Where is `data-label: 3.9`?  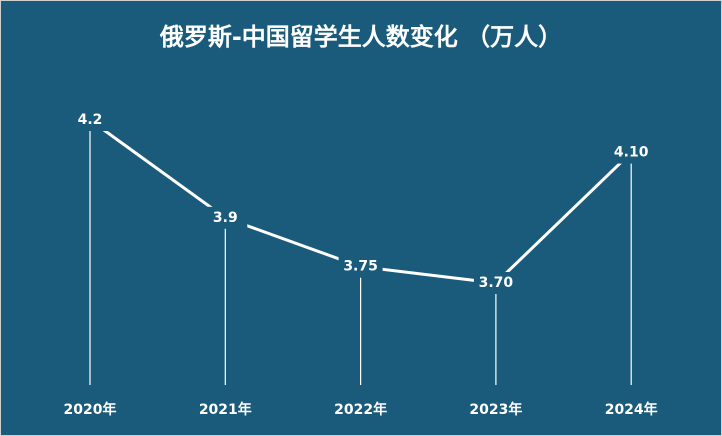
data-label: 3.9 is located at coordinates (225, 218).